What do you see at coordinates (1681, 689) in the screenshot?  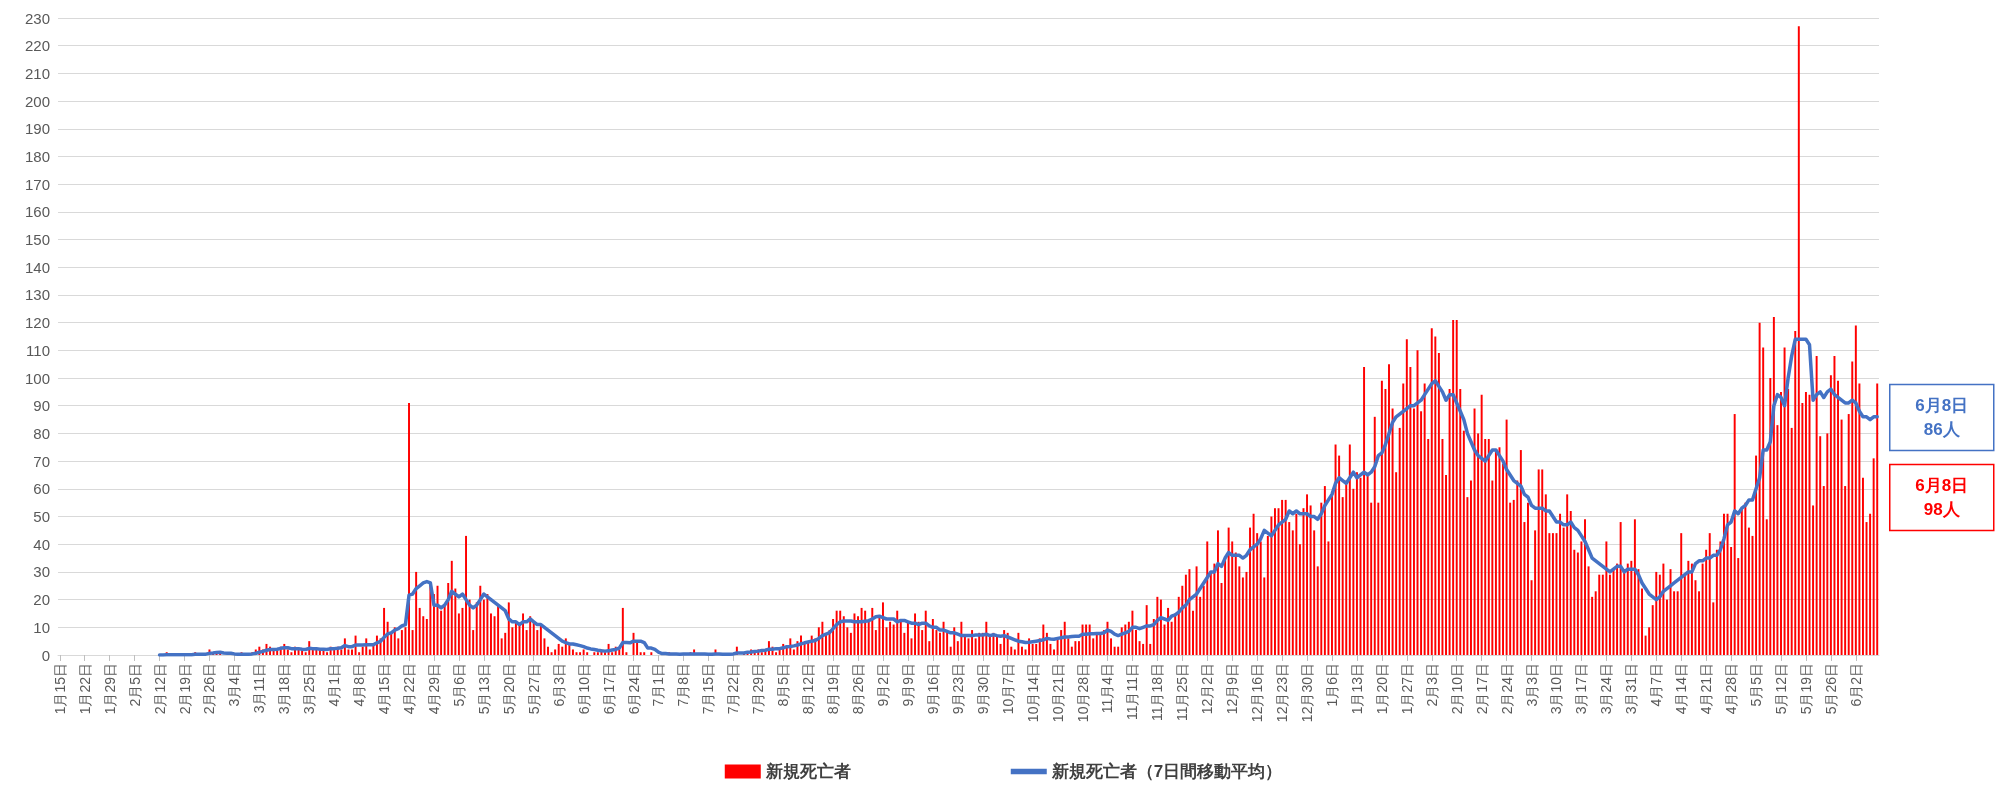 I see `x-tick-label: 4月14日` at bounding box center [1681, 689].